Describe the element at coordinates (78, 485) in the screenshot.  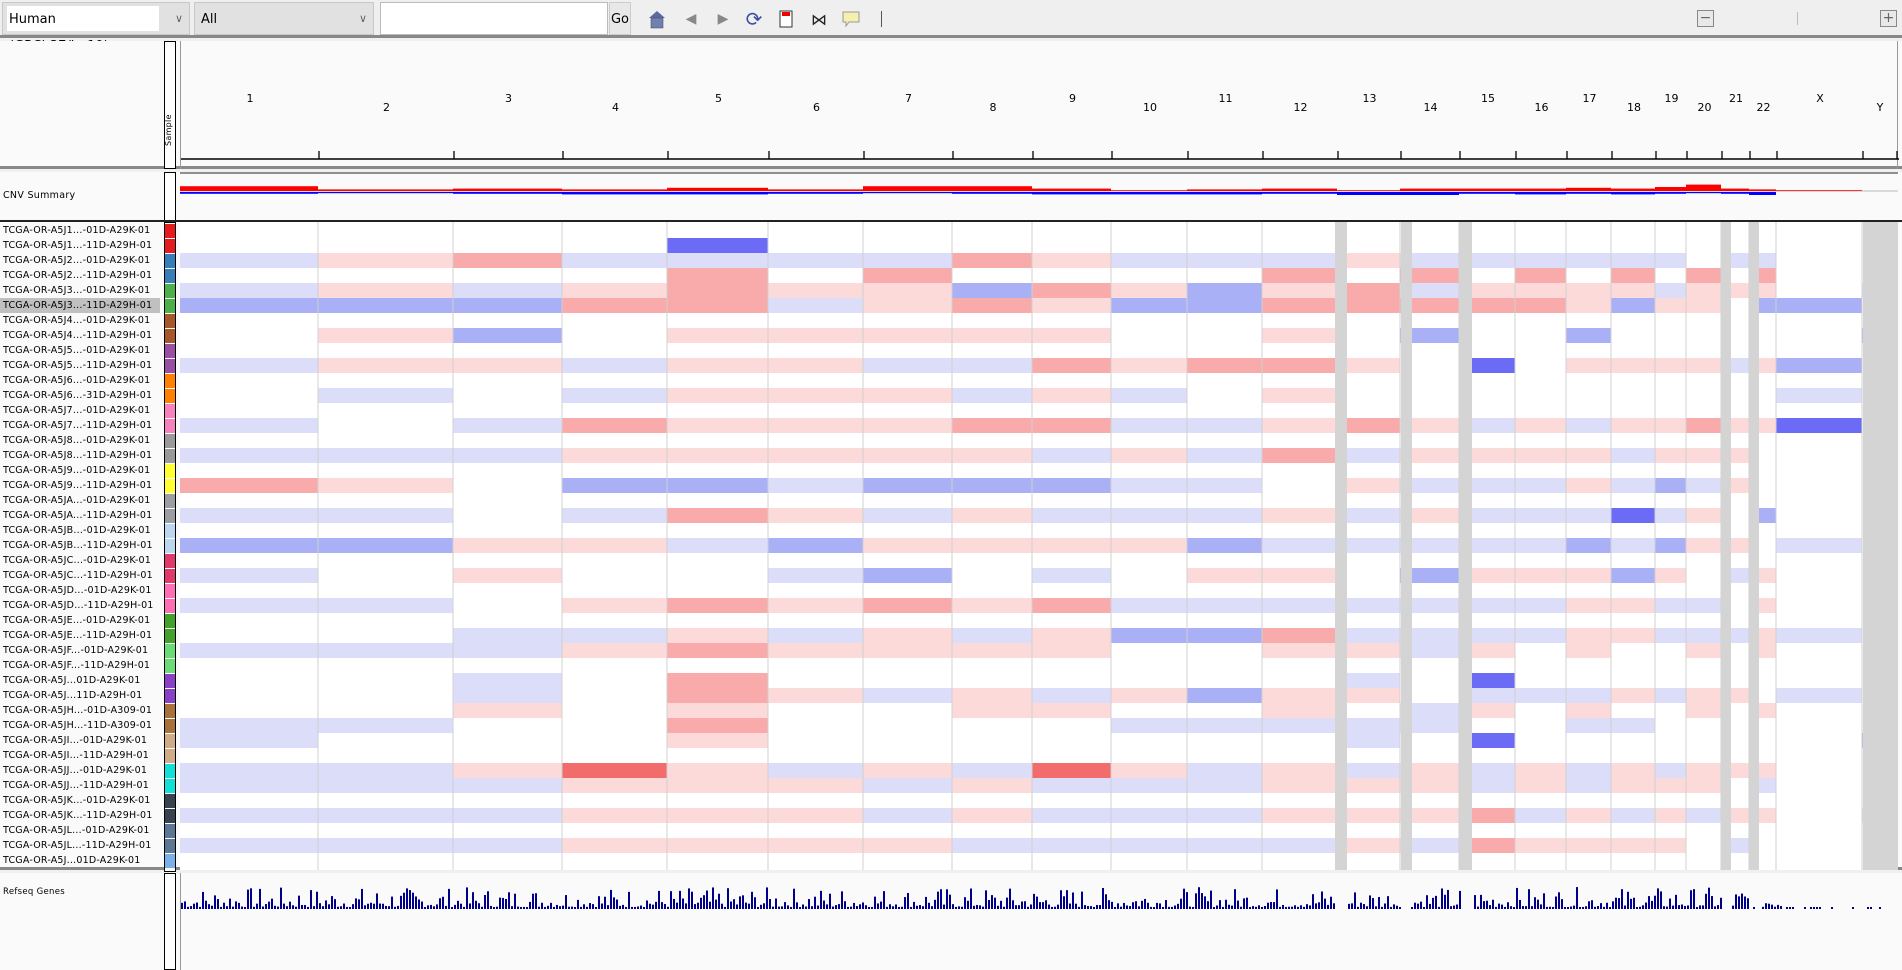
I see `sample-name: TCGA-OR-A5J9...-11D-A29H-01` at that location.